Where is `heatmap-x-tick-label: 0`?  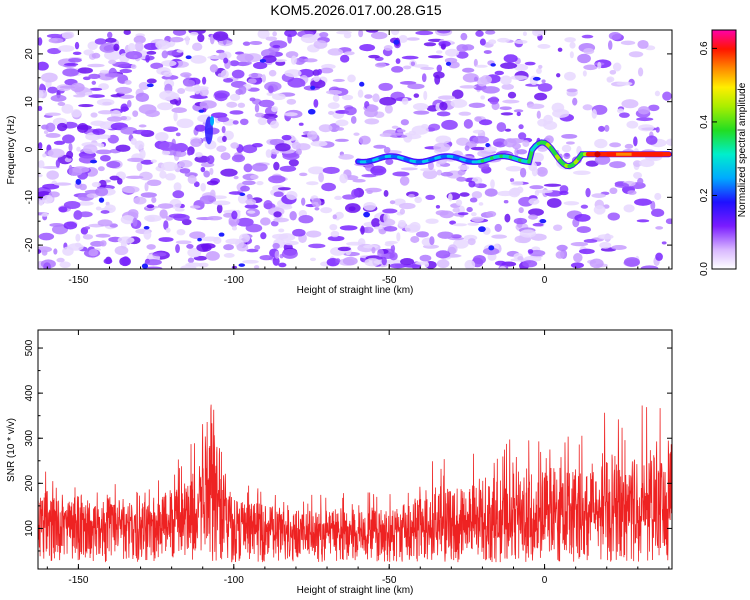
heatmap-x-tick-label: 0 is located at coordinates (545, 280).